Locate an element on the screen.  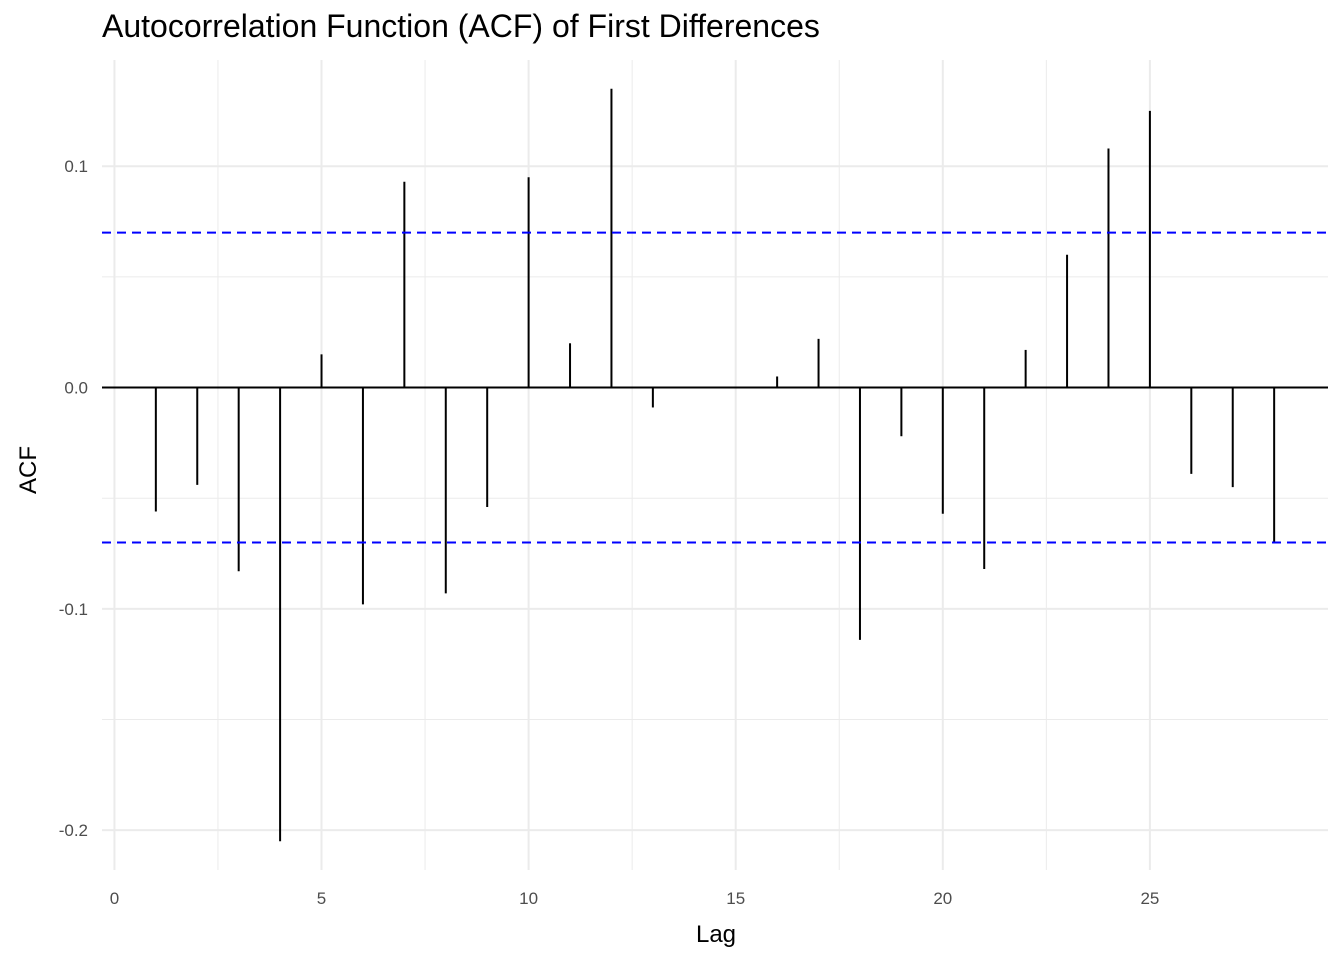
x-tick-label: 0 is located at coordinates (114, 898).